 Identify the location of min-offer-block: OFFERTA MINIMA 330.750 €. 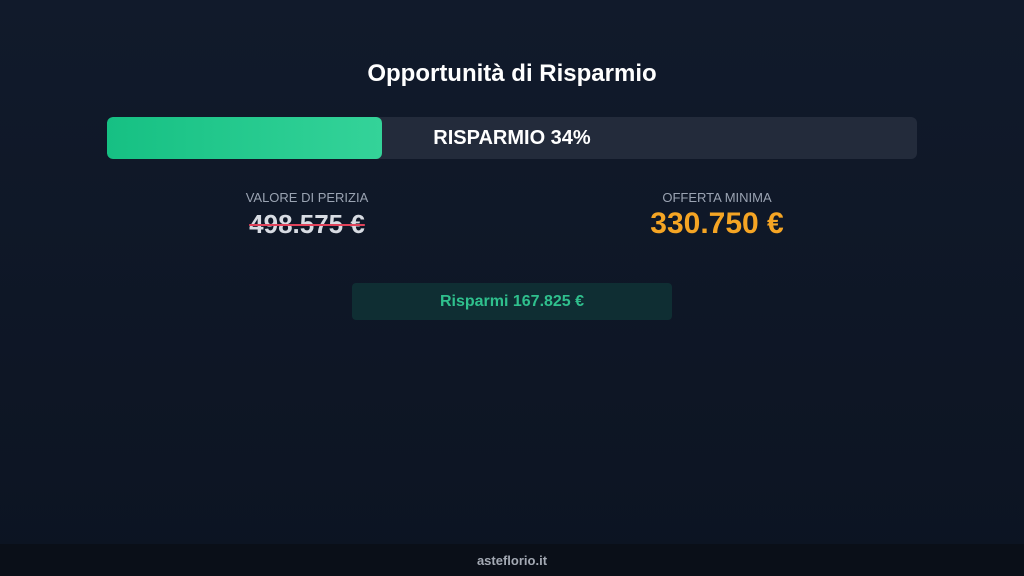
(717, 215).